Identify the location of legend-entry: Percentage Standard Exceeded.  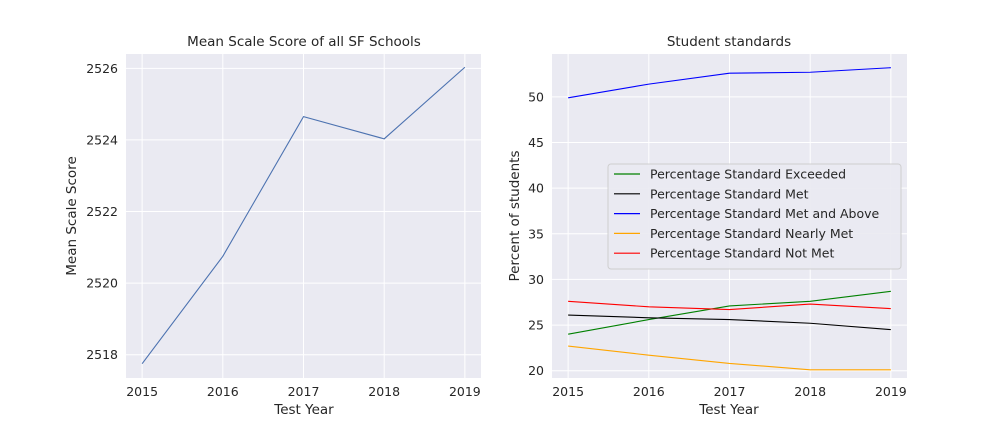
(748, 174).